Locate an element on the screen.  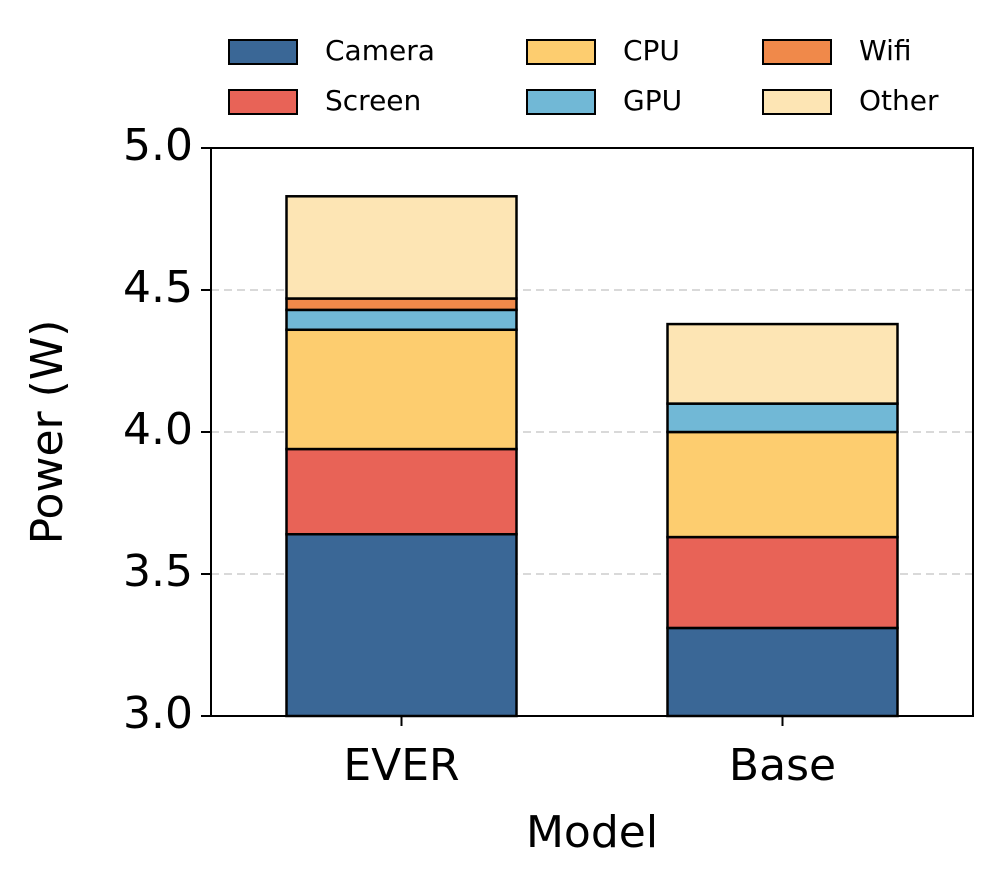
legend-label: GPU is located at coordinates (652, 100).